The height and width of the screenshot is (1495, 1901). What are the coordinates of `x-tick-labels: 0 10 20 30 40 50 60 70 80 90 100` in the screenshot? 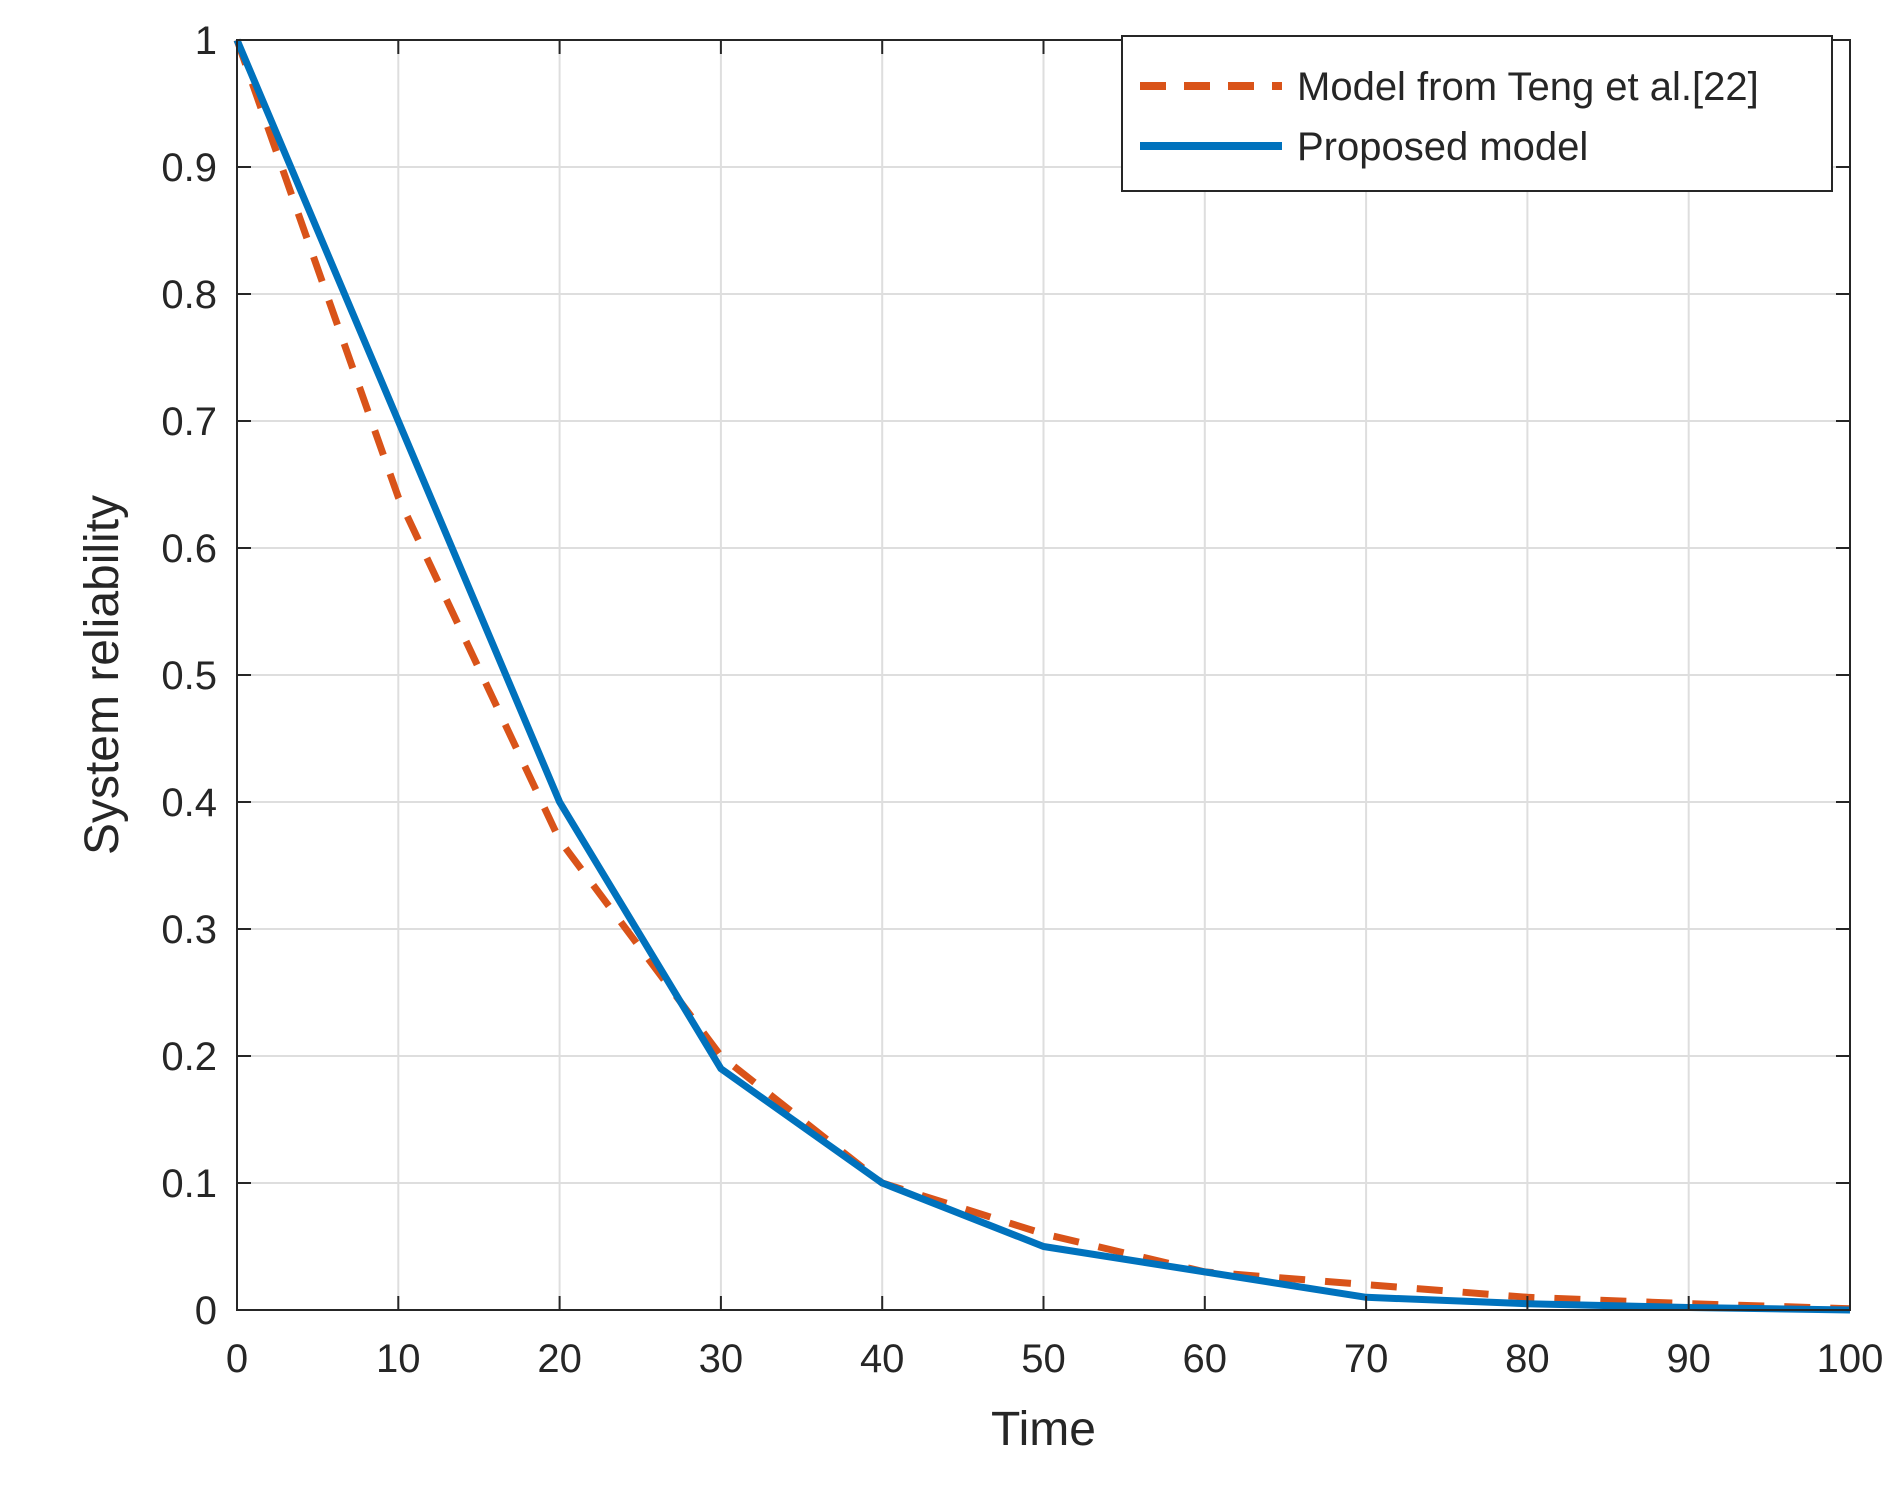 It's located at (1055, 1359).